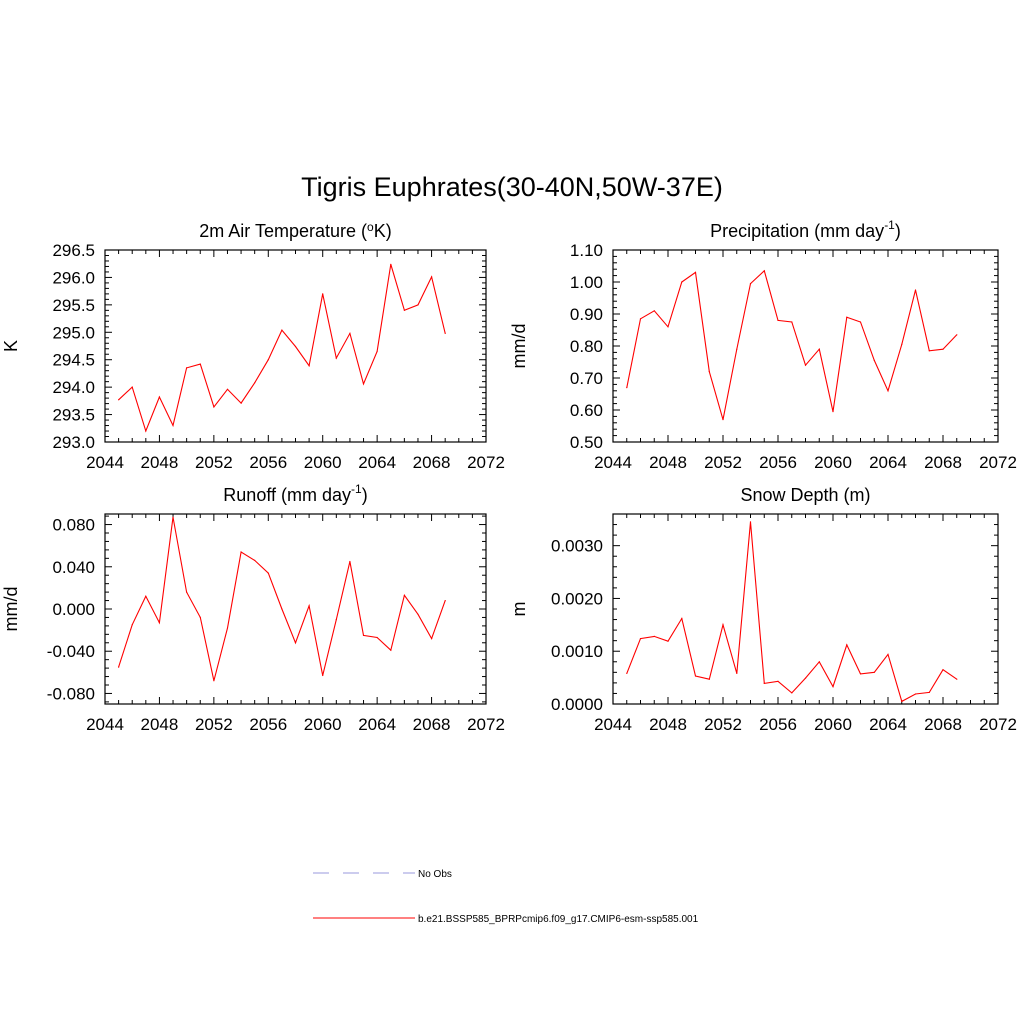  I want to click on panel-title-end: ), so click(898, 231).